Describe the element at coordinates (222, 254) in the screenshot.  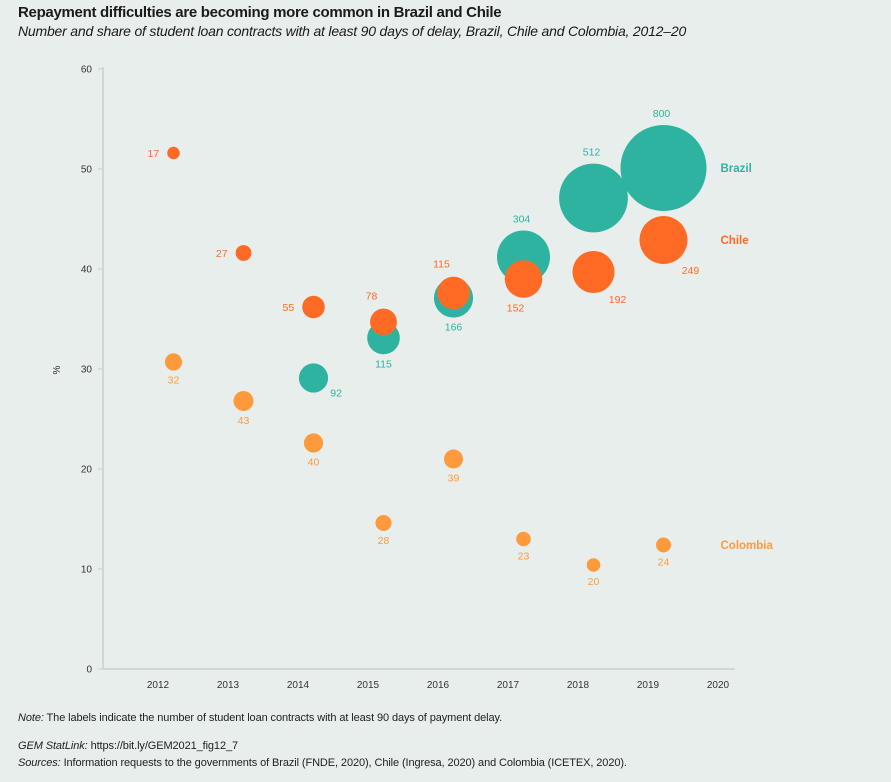
I see `chile-count-label-2013: 27` at that location.